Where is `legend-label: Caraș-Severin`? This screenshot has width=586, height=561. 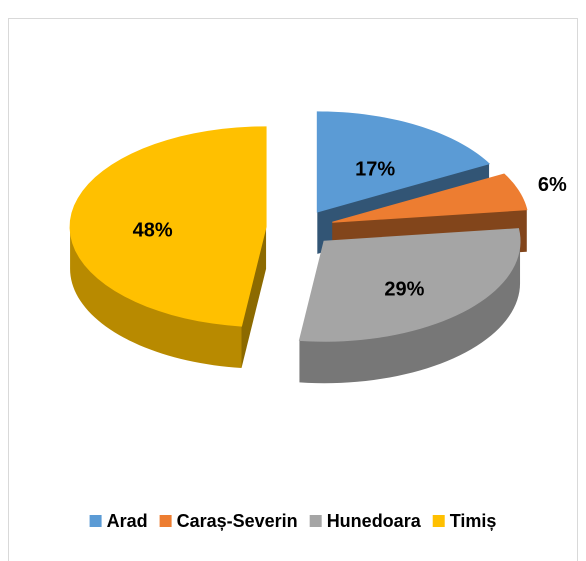 legend-label: Caraș-Severin is located at coordinates (237, 521).